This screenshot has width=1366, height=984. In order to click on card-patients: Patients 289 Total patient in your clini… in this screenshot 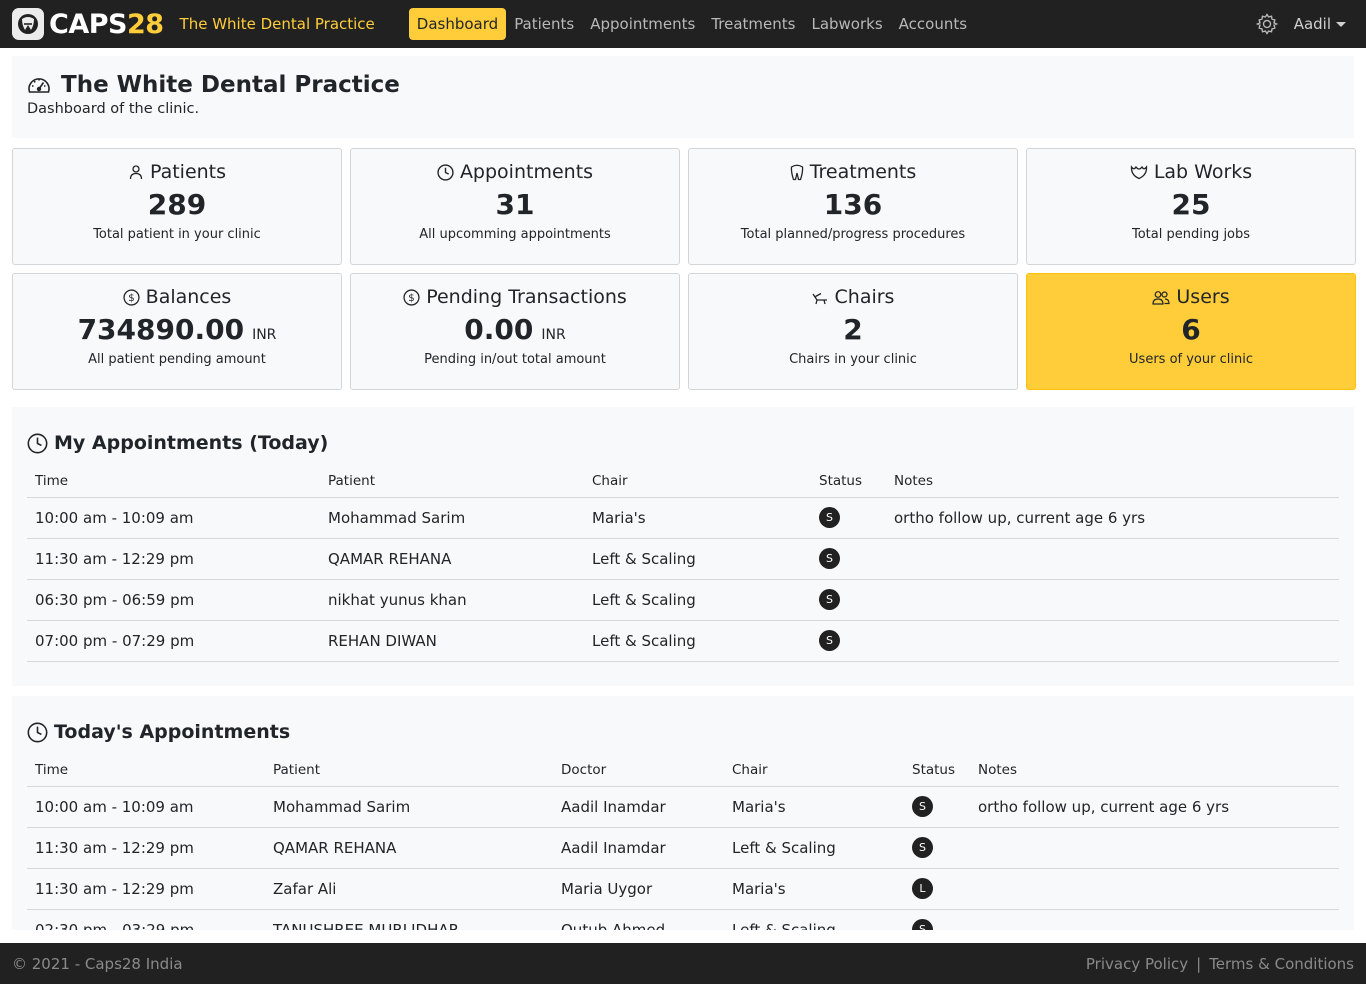, I will do `click(177, 206)`.